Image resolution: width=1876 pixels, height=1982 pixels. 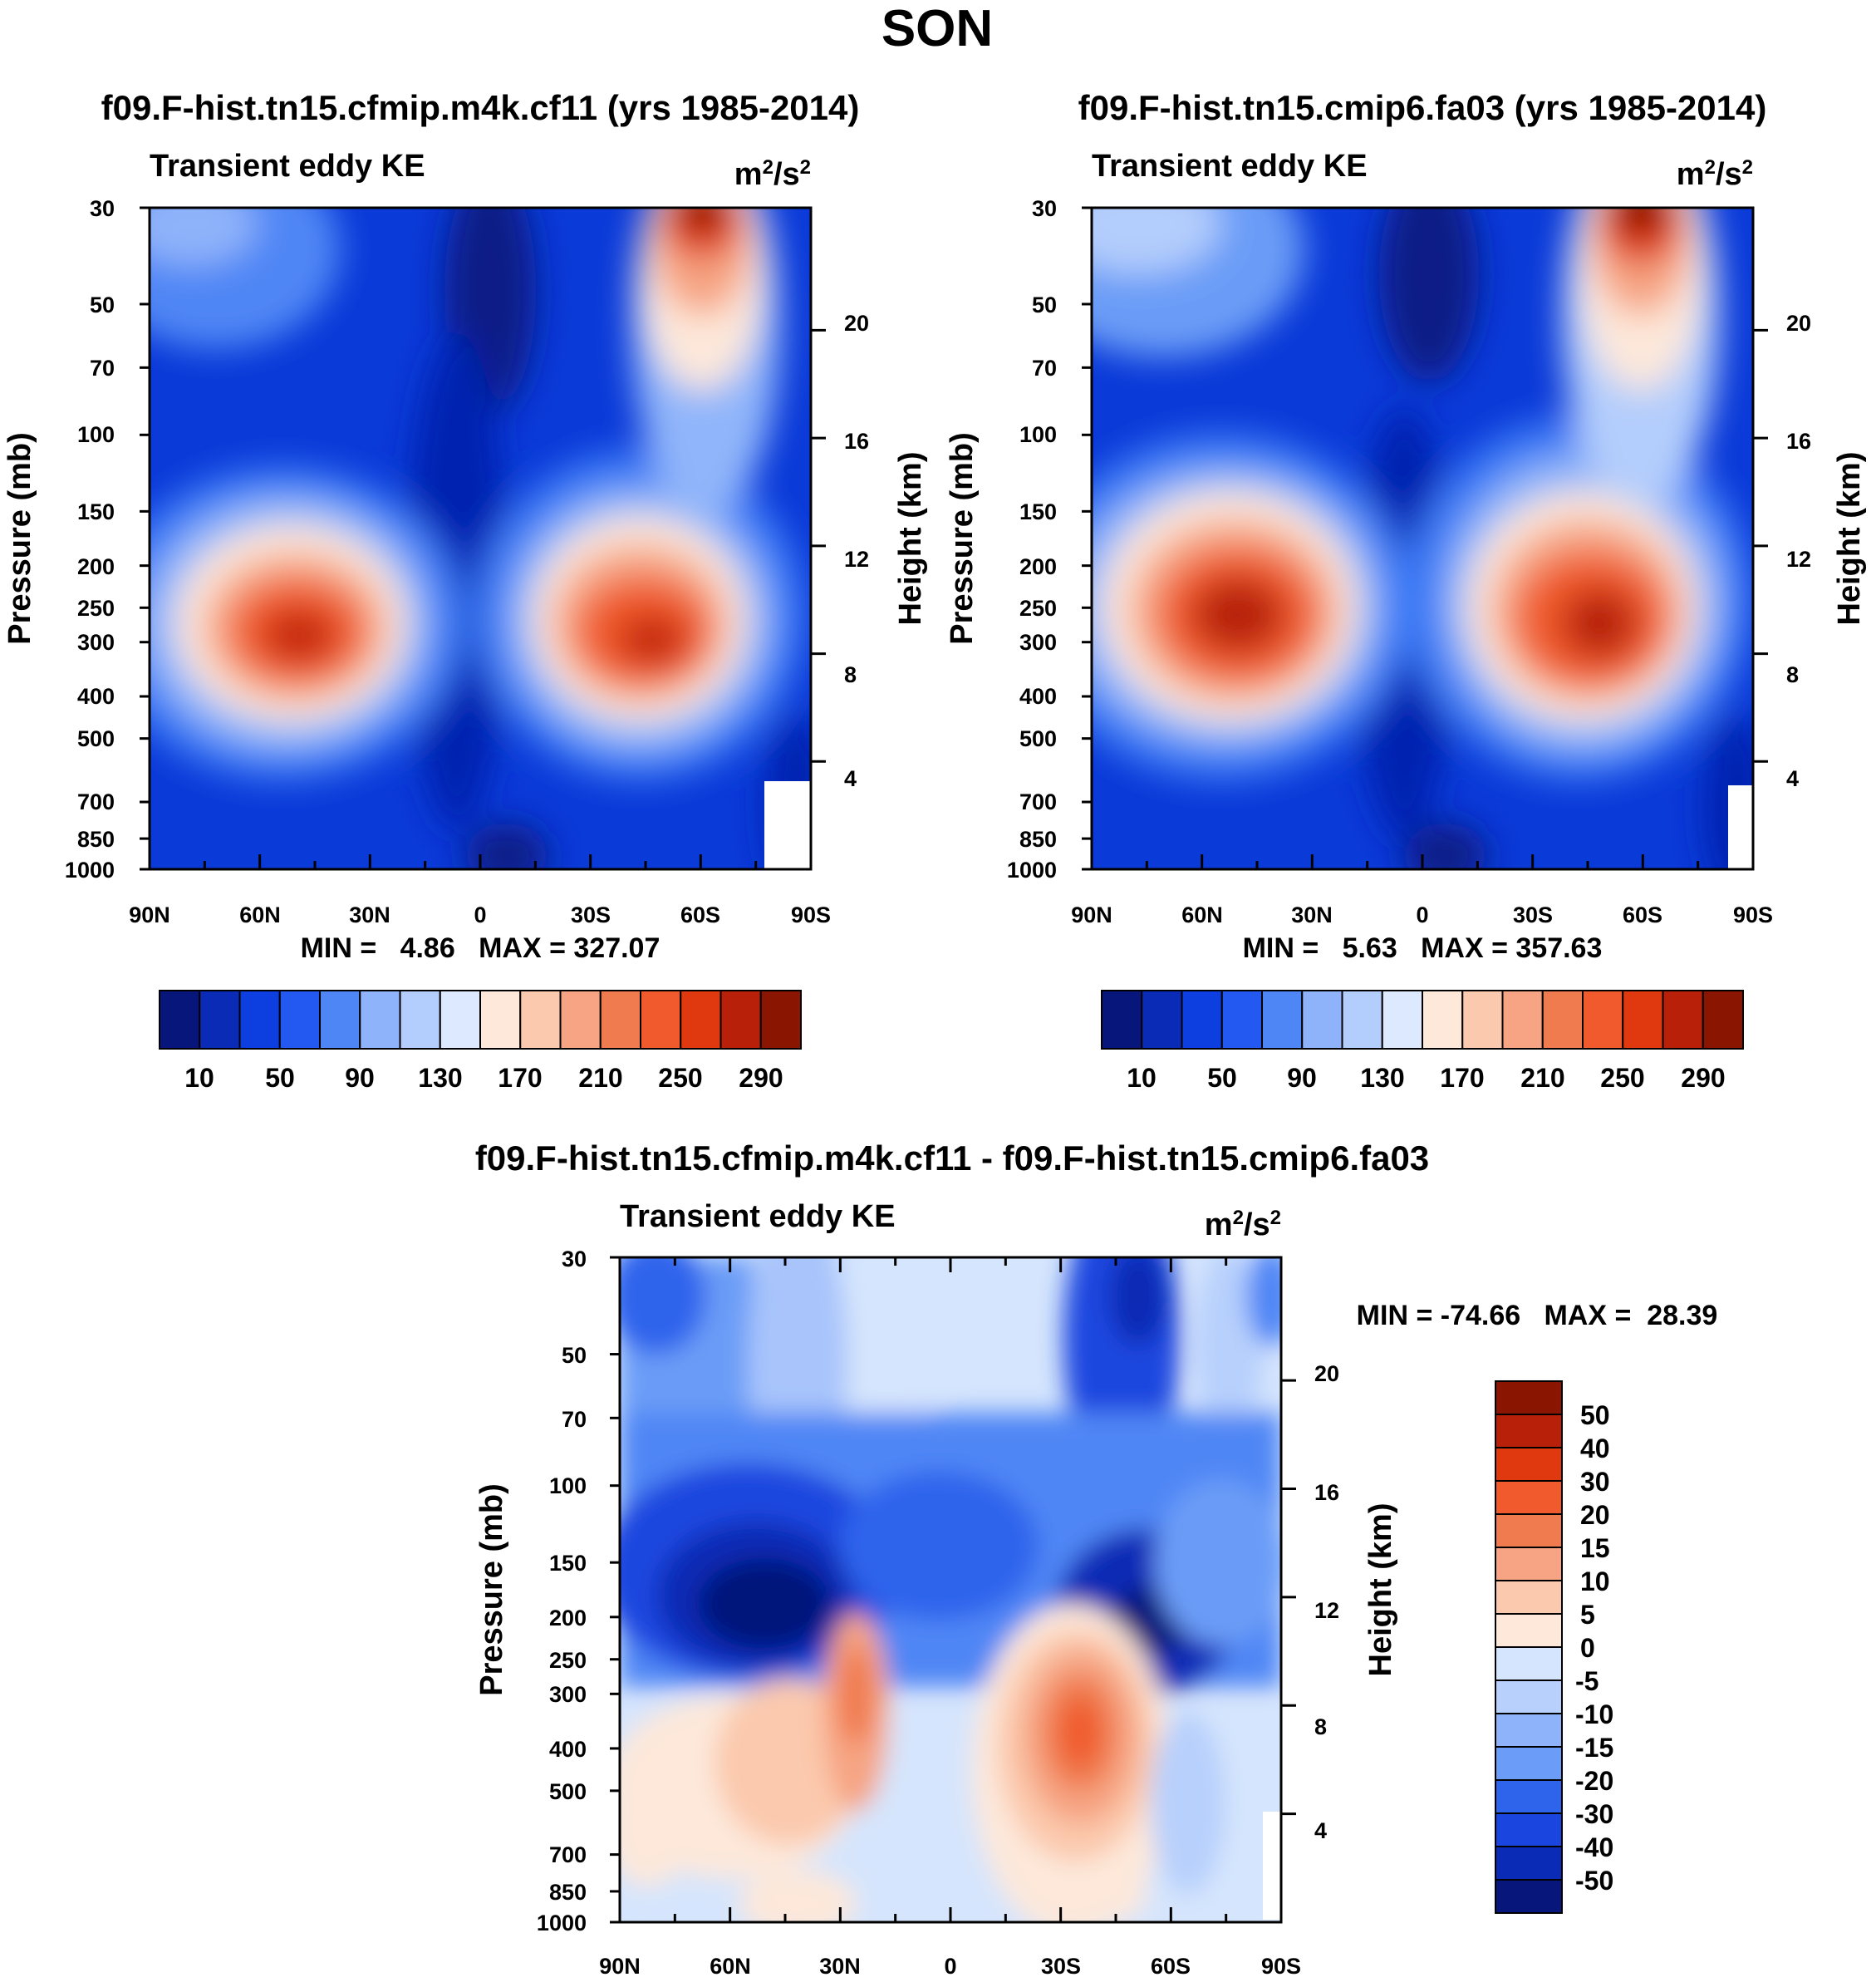 I want to click on panel-1-x-ticks, so click(x=480, y=861).